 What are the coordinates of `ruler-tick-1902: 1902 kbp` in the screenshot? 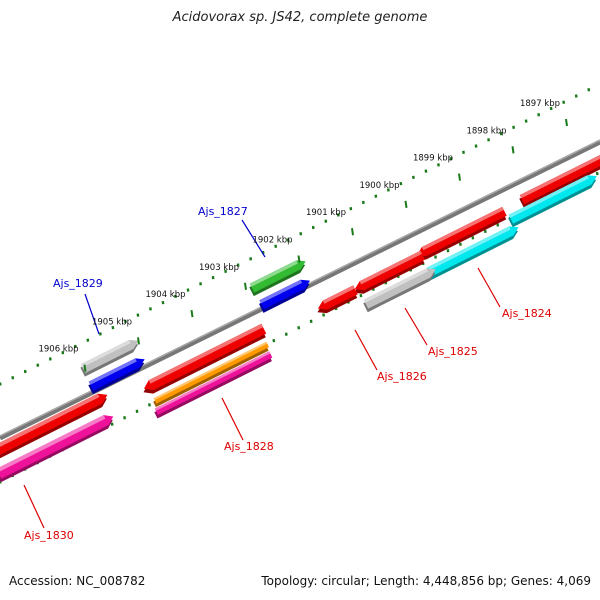 It's located at (276, 249).